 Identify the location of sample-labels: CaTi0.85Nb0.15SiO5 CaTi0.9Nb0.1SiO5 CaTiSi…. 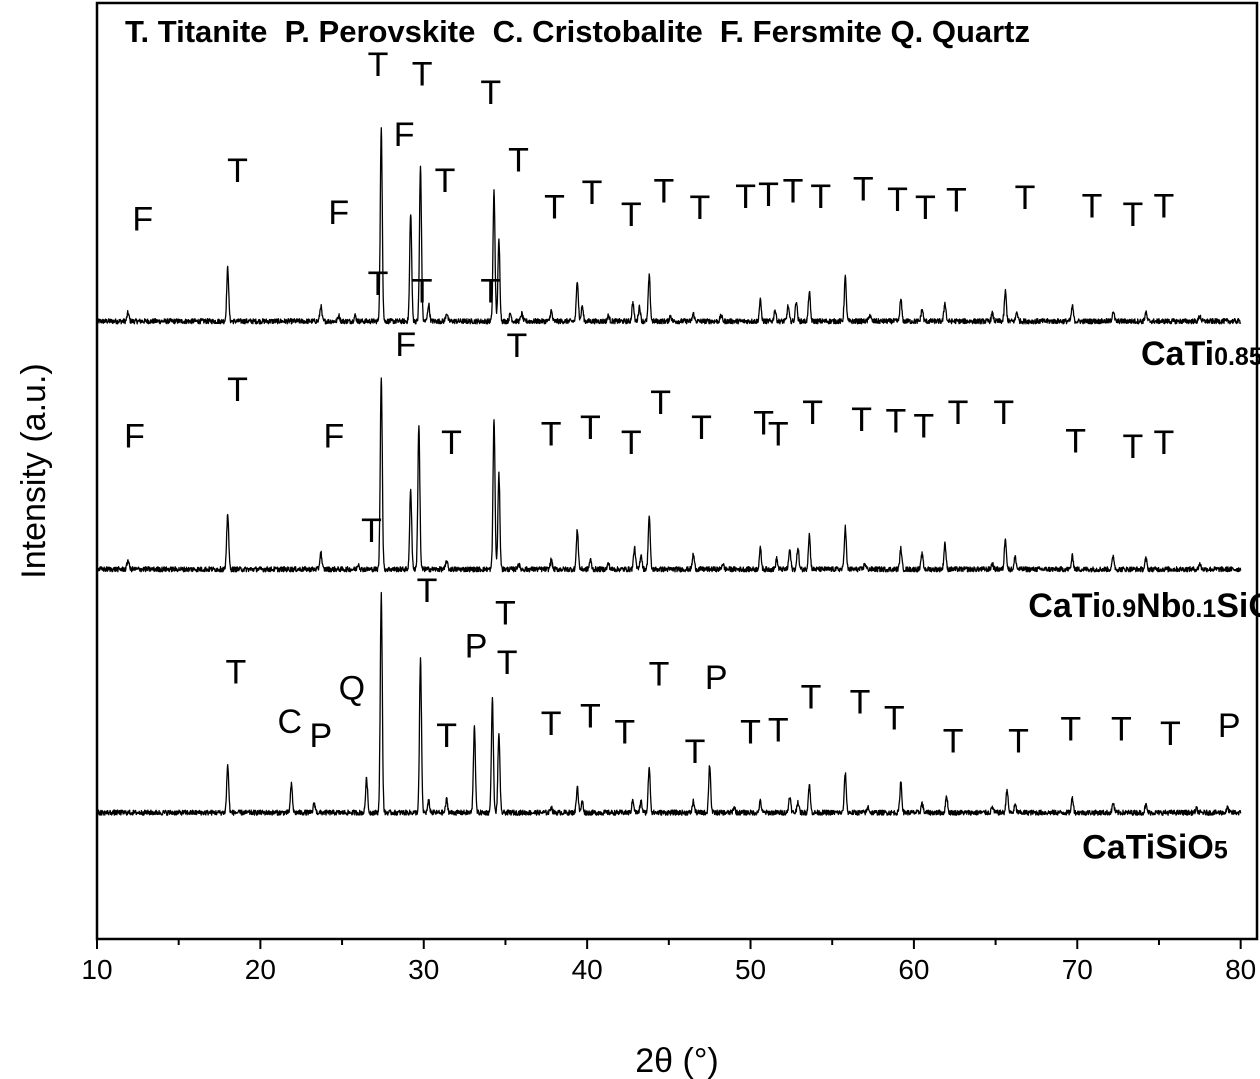
(1144, 600).